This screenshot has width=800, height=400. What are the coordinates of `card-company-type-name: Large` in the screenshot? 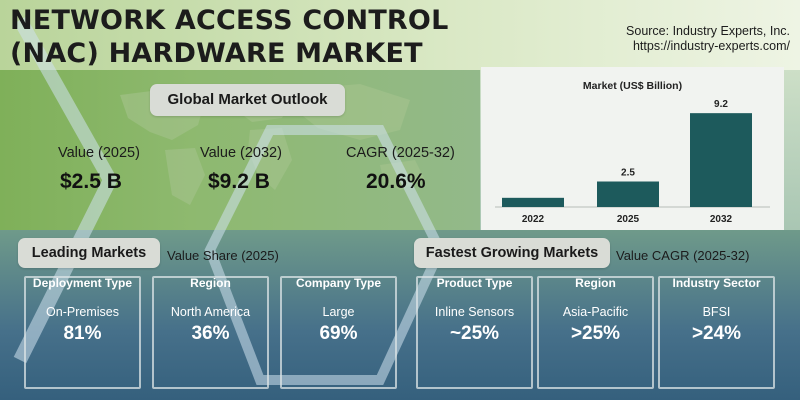 It's located at (338, 312).